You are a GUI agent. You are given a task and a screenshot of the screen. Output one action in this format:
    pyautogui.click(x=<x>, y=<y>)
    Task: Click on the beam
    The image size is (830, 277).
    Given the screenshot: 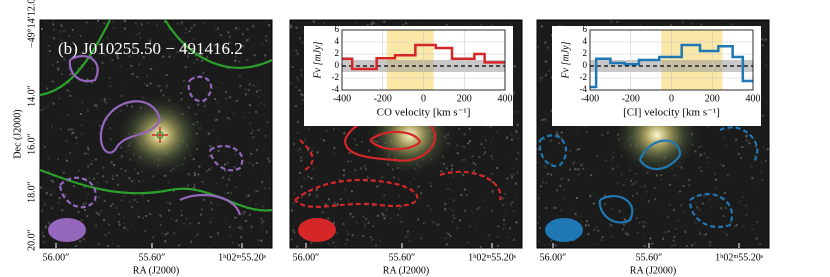 What is the action you would take?
    pyautogui.click(x=67, y=230)
    